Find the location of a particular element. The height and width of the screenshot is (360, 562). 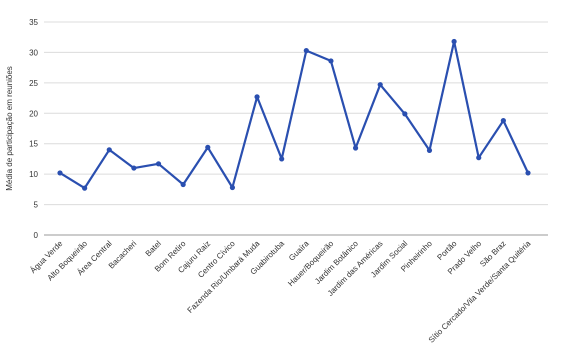

y-tick-label: 0 is located at coordinates (36, 235).